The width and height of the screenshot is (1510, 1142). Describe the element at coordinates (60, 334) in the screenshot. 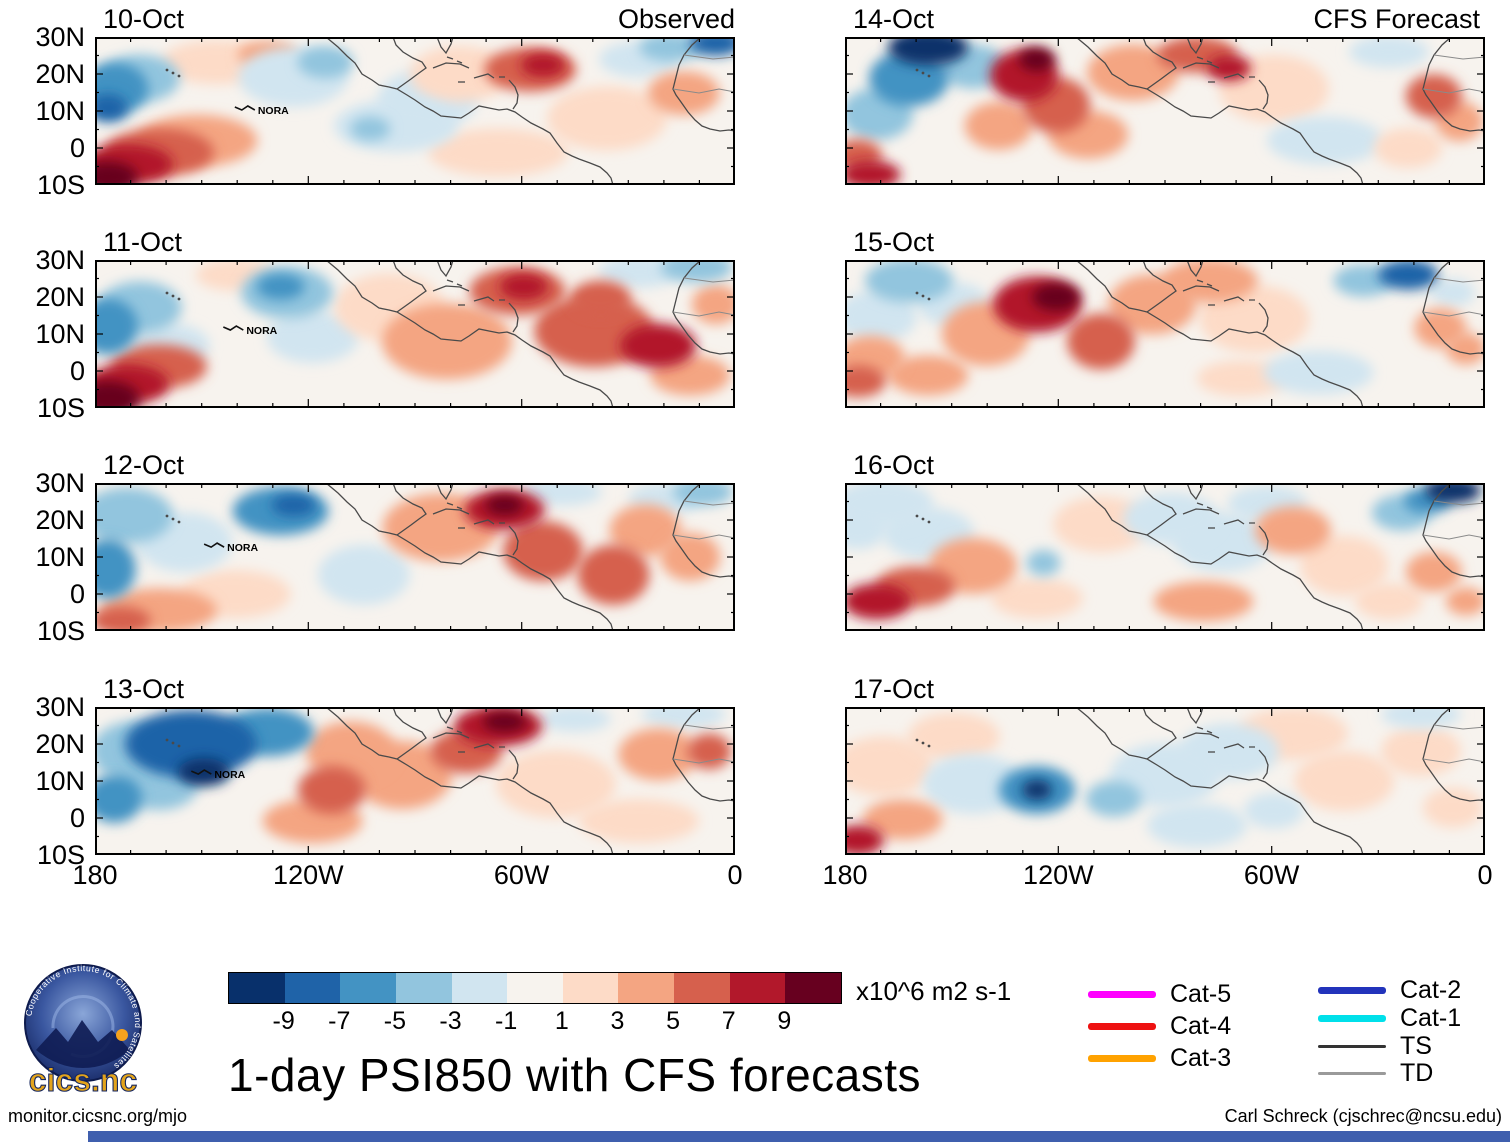

I see `y-axis-label: 10N` at that location.